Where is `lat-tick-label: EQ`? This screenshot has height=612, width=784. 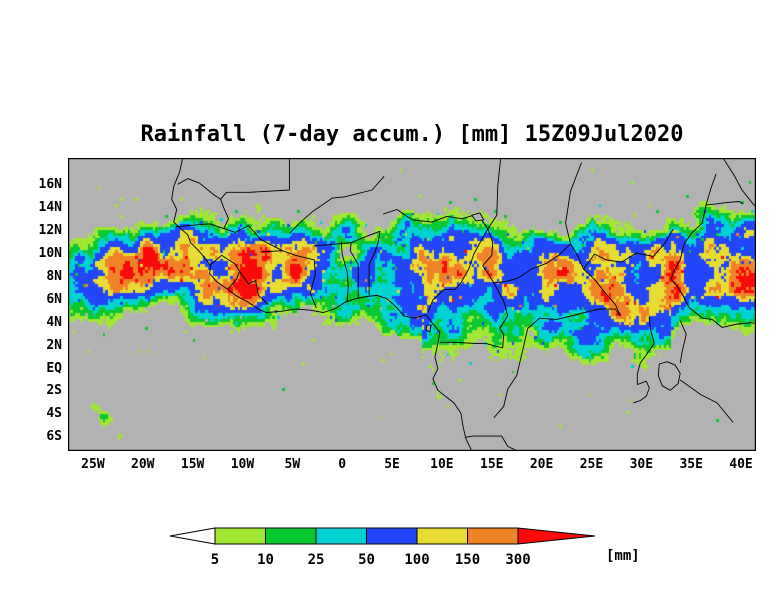 lat-tick-label: EQ is located at coordinates (54, 368).